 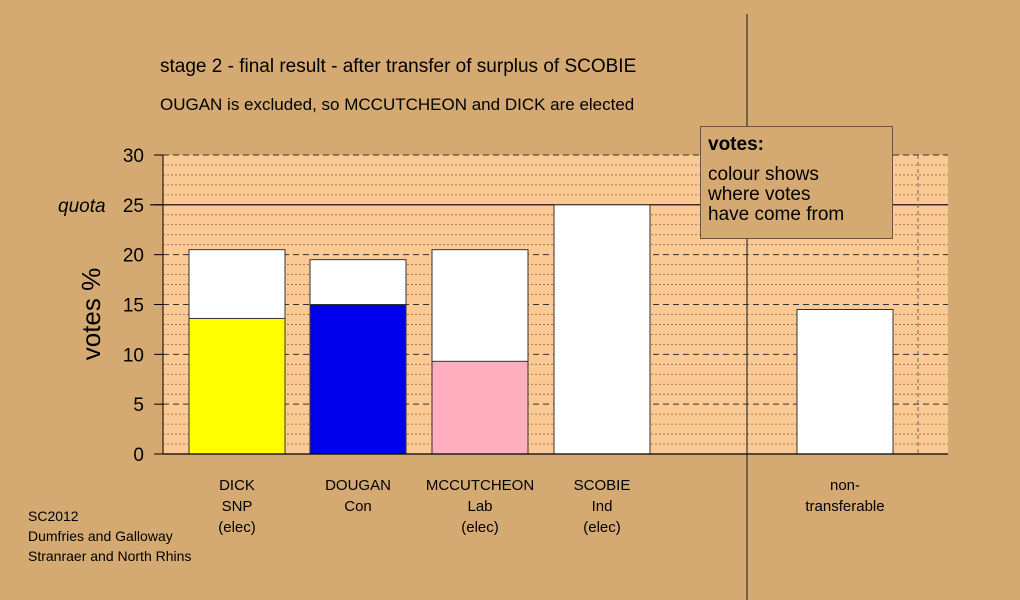 What do you see at coordinates (82, 206) in the screenshot?
I see `quota-label: quota` at bounding box center [82, 206].